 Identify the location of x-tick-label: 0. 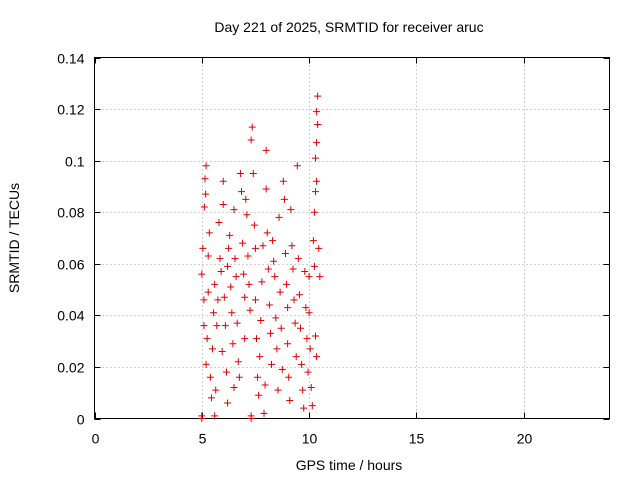
(96, 439).